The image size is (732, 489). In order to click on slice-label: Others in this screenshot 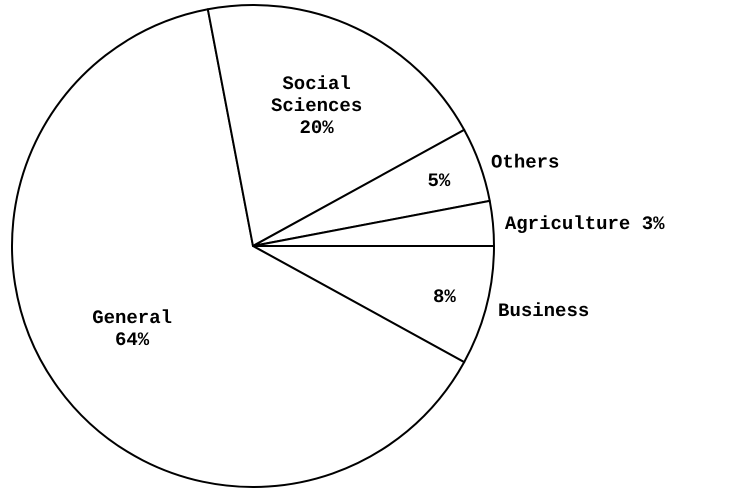, I will do `click(525, 162)`.